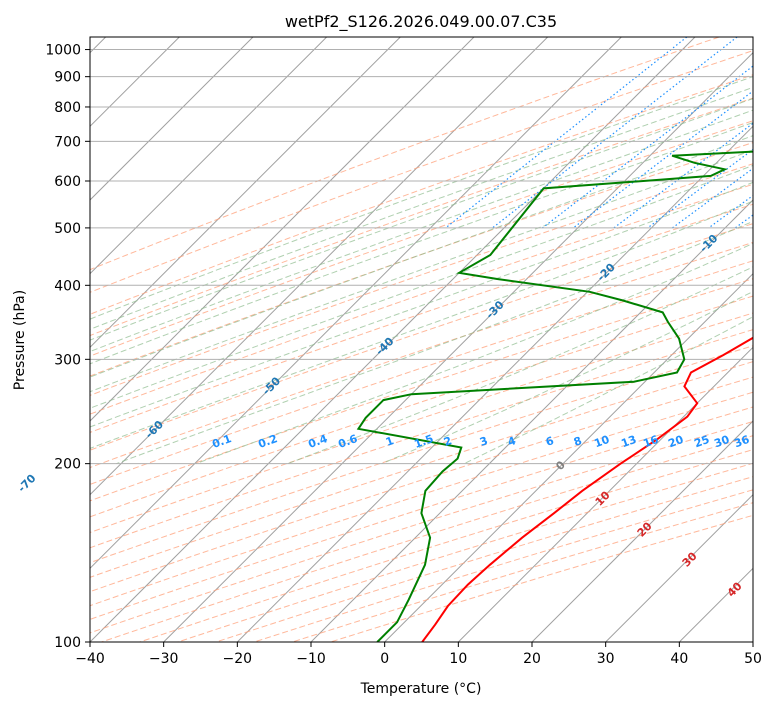 Image resolution: width=775 pixels, height=713 pixels. What do you see at coordinates (679, 659) in the screenshot?
I see `x-tick-label: 40` at bounding box center [679, 659].